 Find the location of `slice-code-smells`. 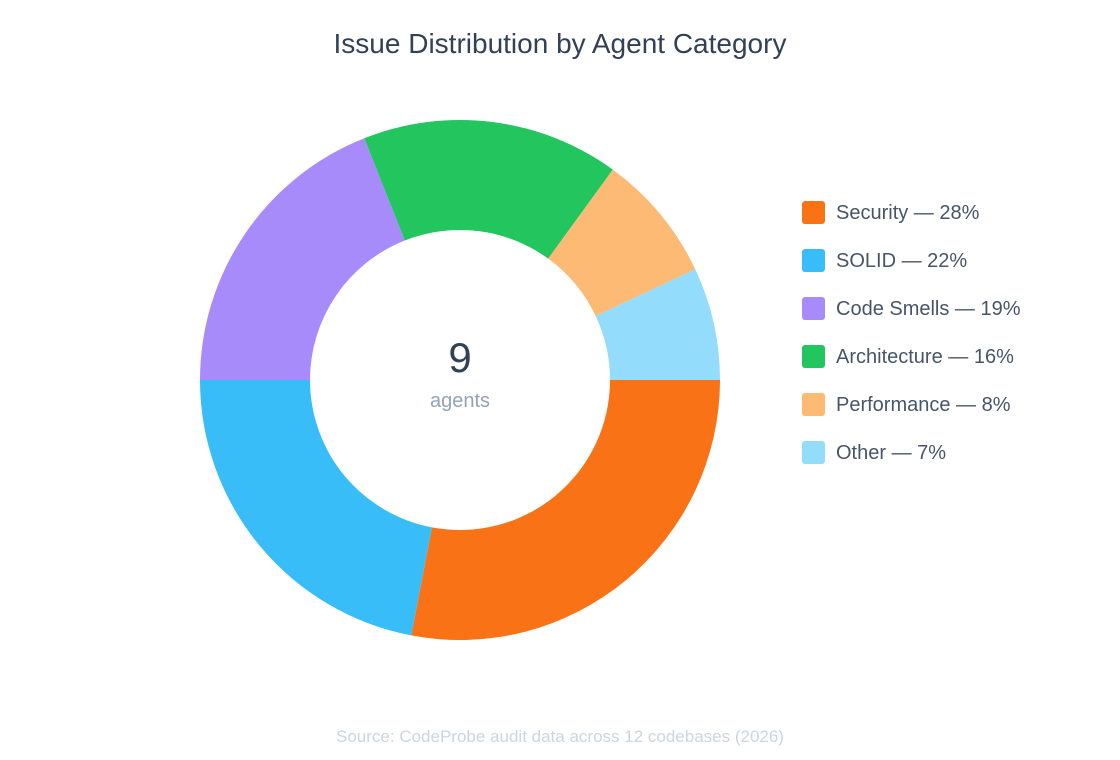

slice-code-smells is located at coordinates (302, 259).